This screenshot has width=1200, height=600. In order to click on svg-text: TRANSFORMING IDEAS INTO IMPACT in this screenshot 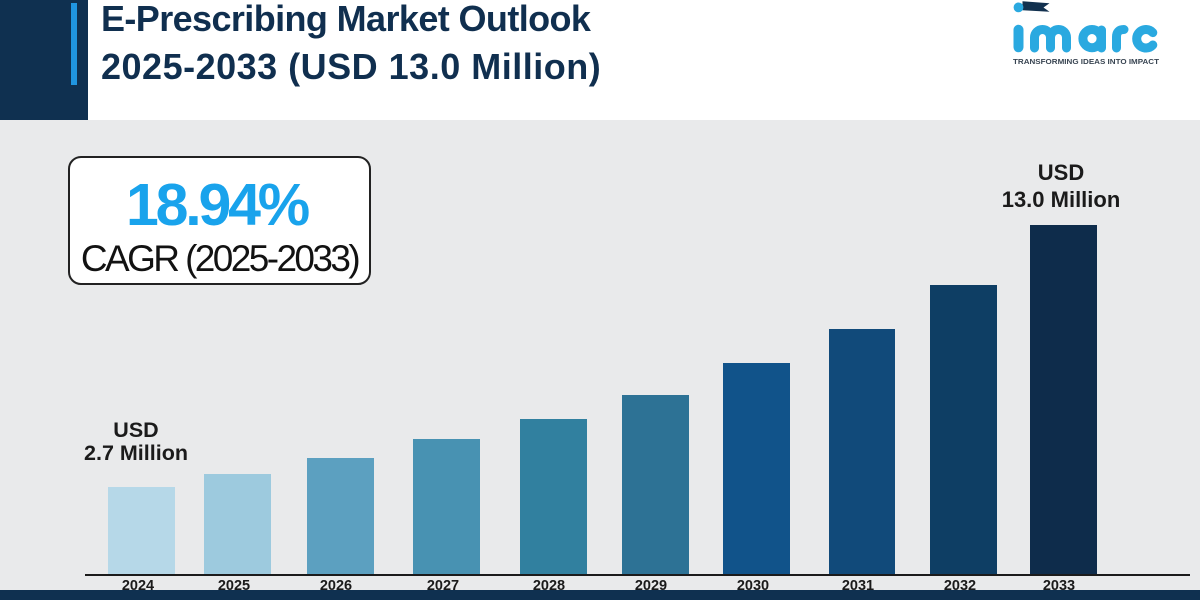, I will do `click(1086, 61)`.